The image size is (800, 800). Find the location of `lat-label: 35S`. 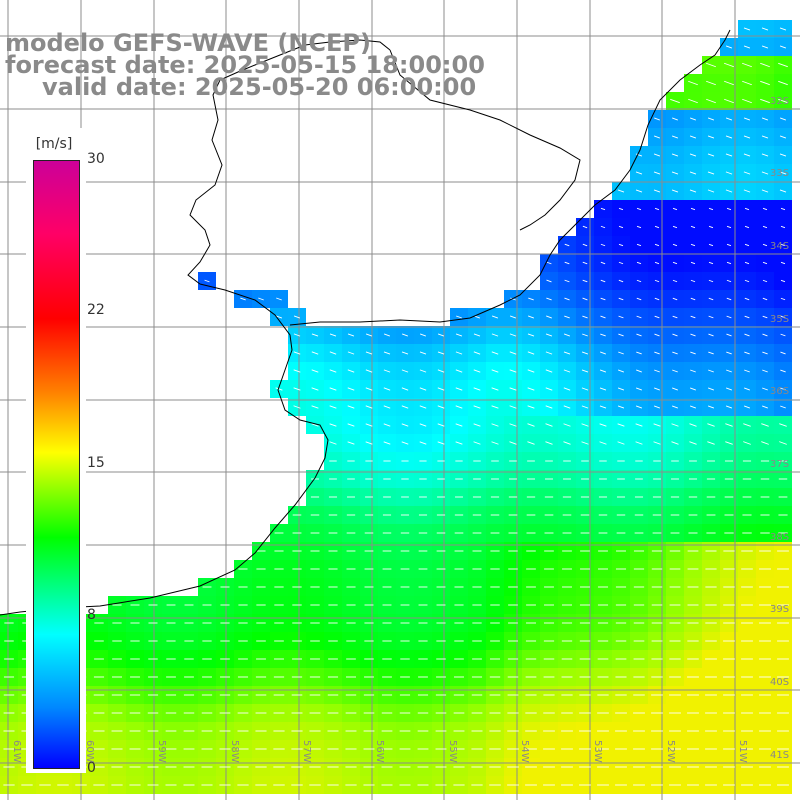

lat-label: 35S is located at coordinates (780, 319).